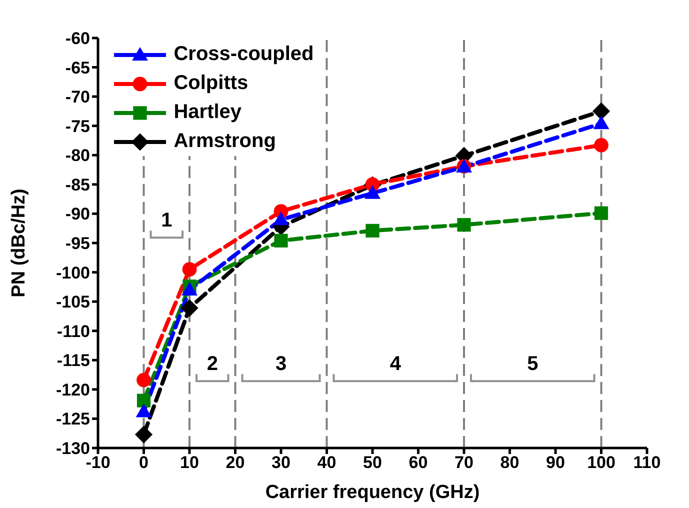  Describe the element at coordinates (73, 302) in the screenshot. I see `y-tick-label: -105` at that location.